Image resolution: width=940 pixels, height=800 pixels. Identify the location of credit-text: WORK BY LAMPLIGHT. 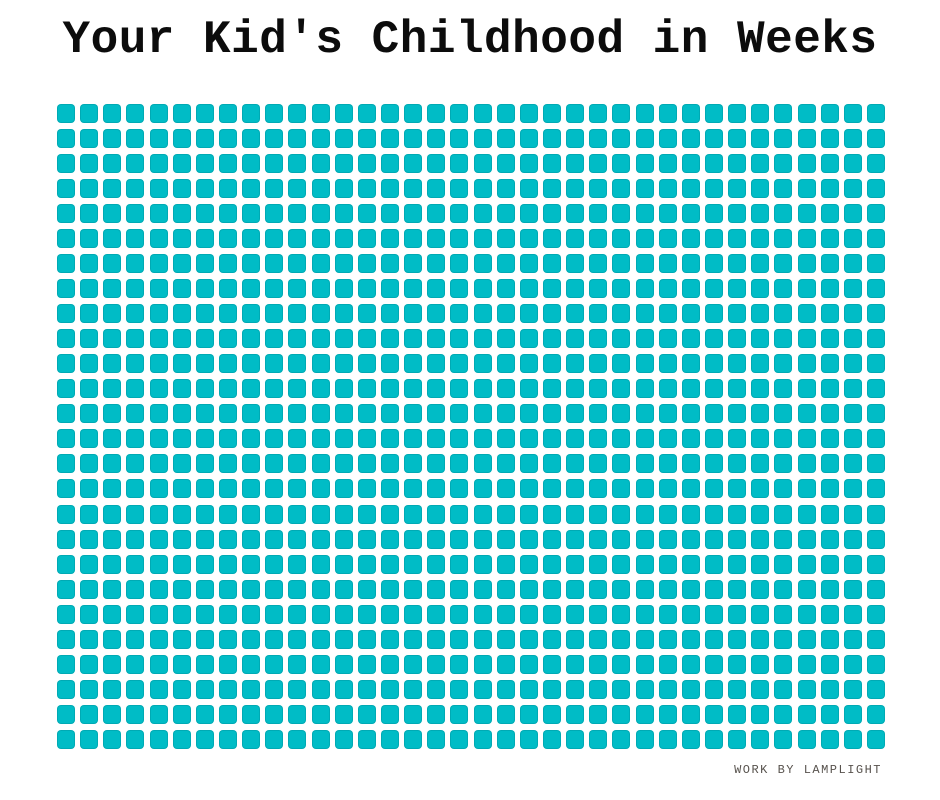
(808, 770).